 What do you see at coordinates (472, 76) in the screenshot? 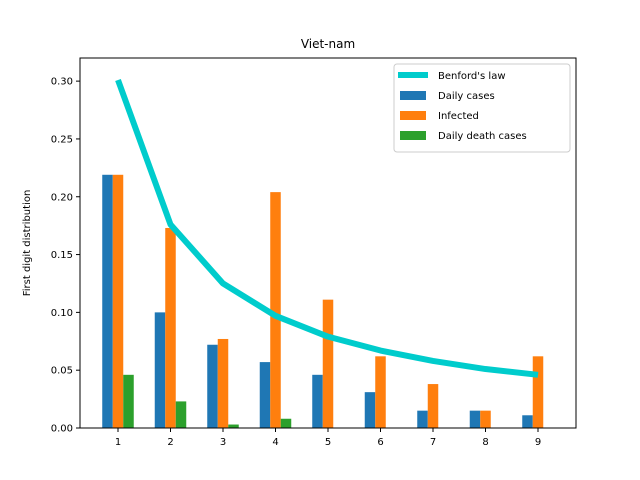
I see `legend-label: Benford's law` at bounding box center [472, 76].